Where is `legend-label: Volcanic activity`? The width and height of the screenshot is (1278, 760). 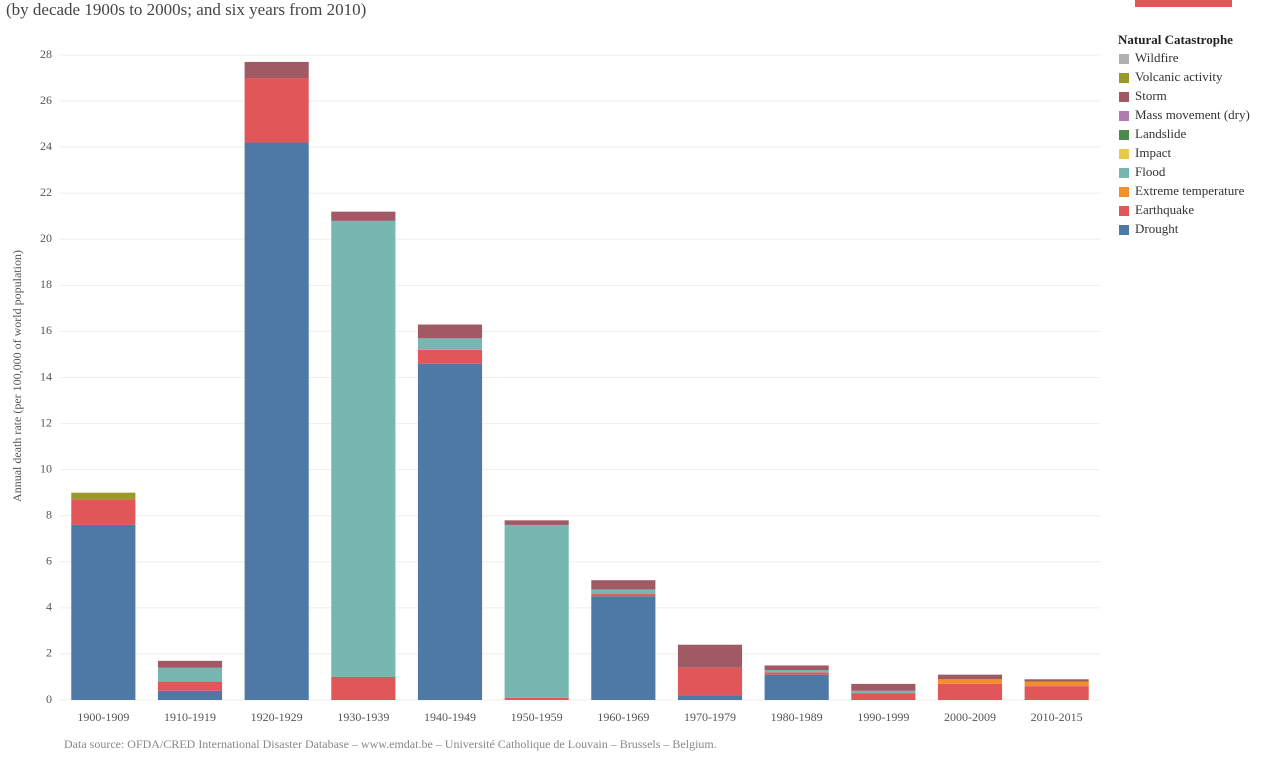
legend-label: Volcanic activity is located at coordinates (1179, 76).